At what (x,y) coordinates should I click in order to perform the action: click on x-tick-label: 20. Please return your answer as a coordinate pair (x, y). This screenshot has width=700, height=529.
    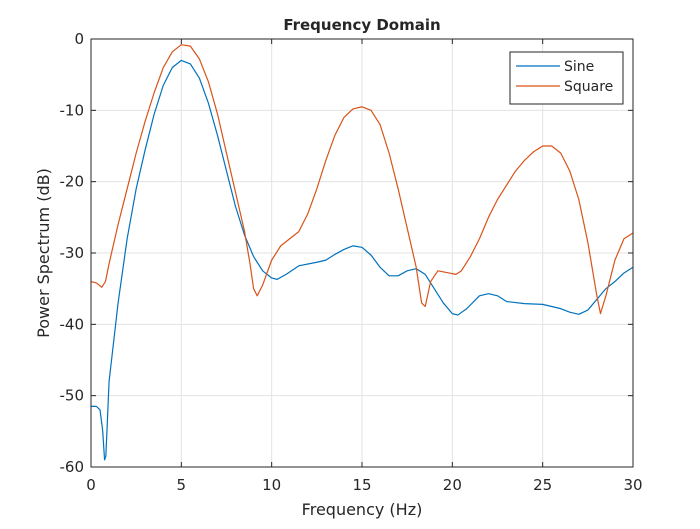
    Looking at the image, I should click on (452, 485).